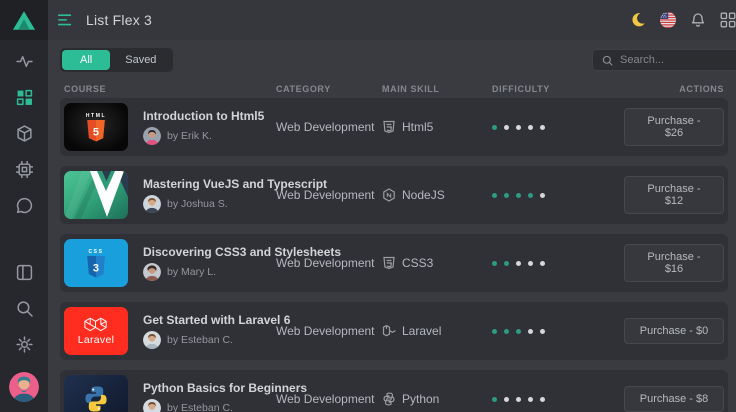 The image size is (736, 412). What do you see at coordinates (394, 391) in the screenshot?
I see `table-row: Python Basics for Beginners by Es` at bounding box center [394, 391].